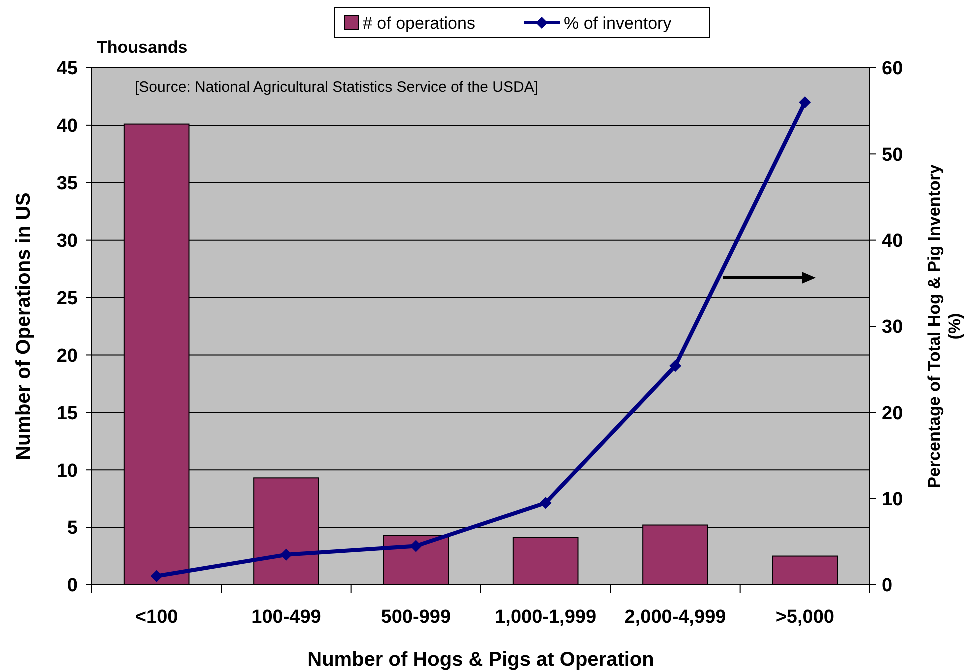 This screenshot has width=977, height=672. What do you see at coordinates (416, 617) in the screenshot?
I see `x-tick-label: 500-999` at bounding box center [416, 617].